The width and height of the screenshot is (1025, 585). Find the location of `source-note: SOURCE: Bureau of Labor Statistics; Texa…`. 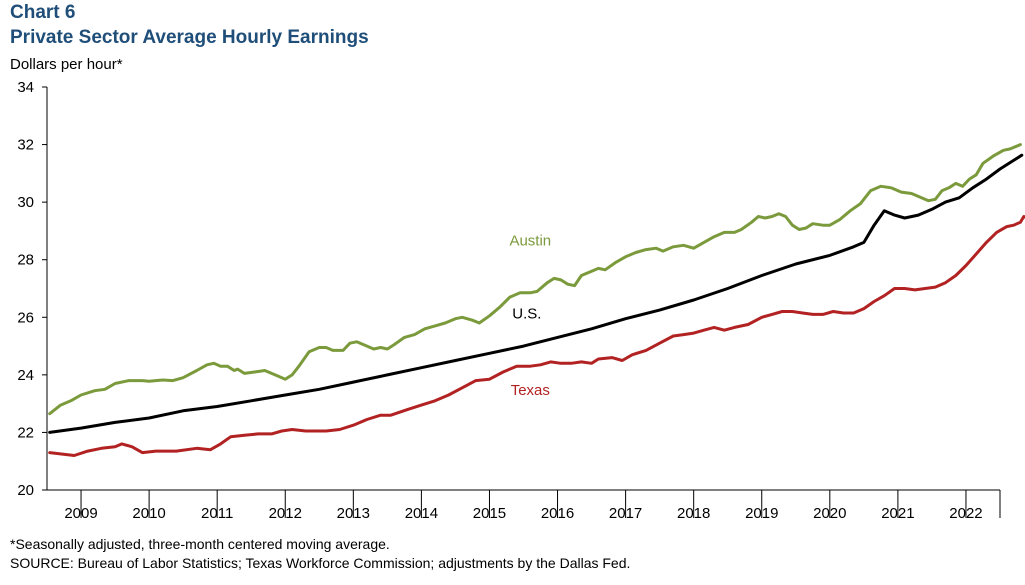

source-note: SOURCE: Bureau of Labor Statistics; Texa… is located at coordinates (320, 563).